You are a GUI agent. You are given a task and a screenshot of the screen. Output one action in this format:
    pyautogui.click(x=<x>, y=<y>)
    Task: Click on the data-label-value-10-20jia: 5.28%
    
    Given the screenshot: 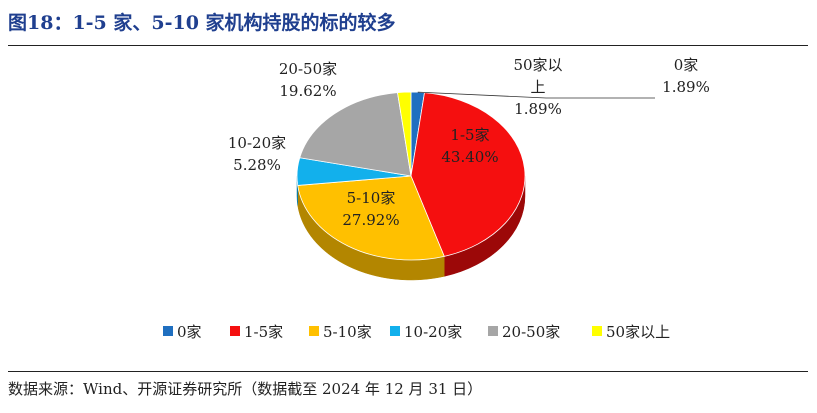 What is the action you would take?
    pyautogui.click(x=257, y=165)
    